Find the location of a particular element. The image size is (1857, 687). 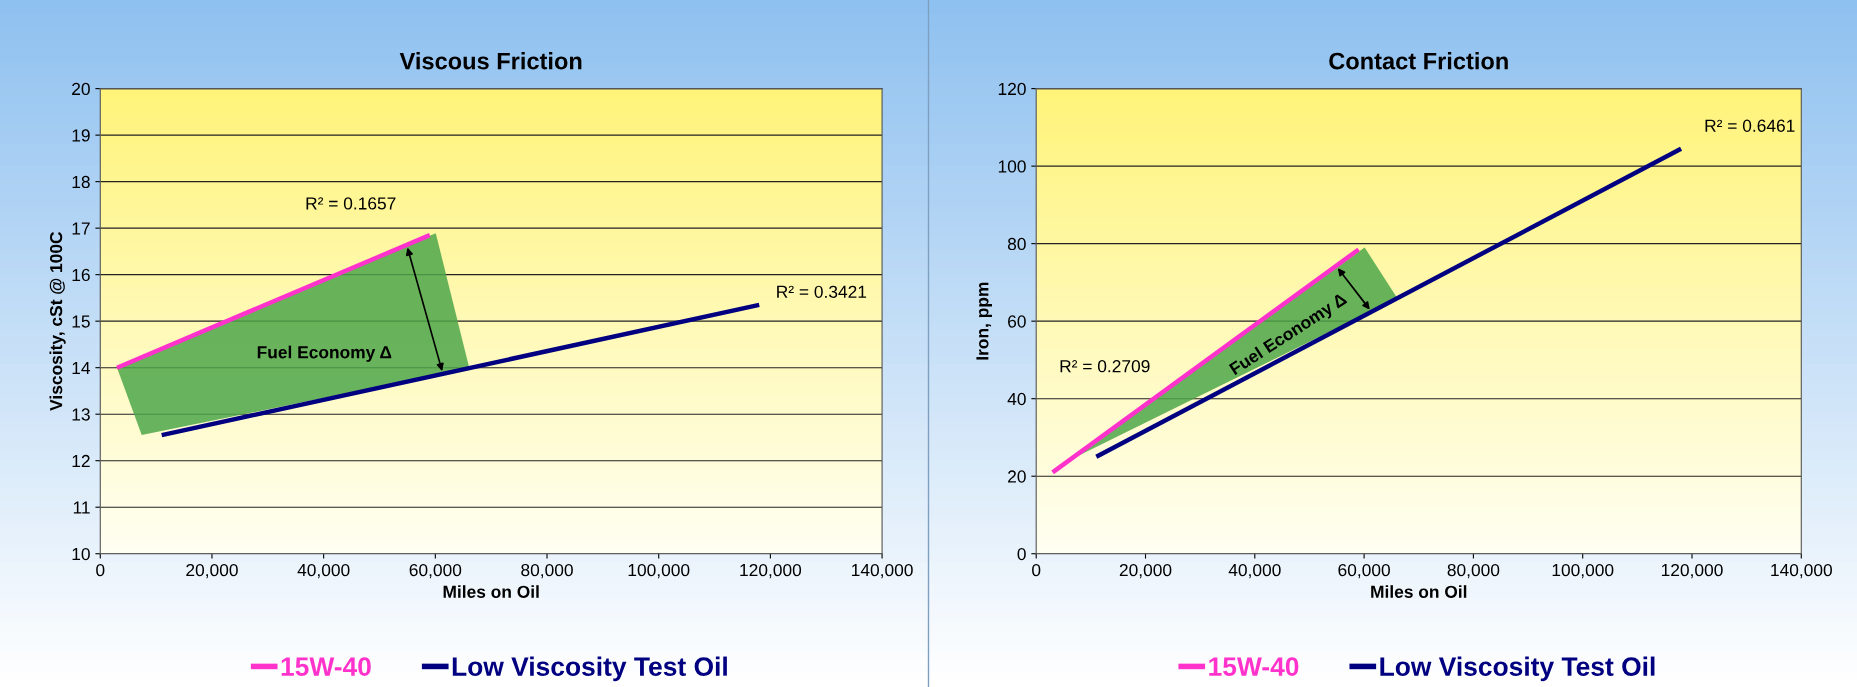

annotation: R² = 0.3421 is located at coordinates (822, 291).